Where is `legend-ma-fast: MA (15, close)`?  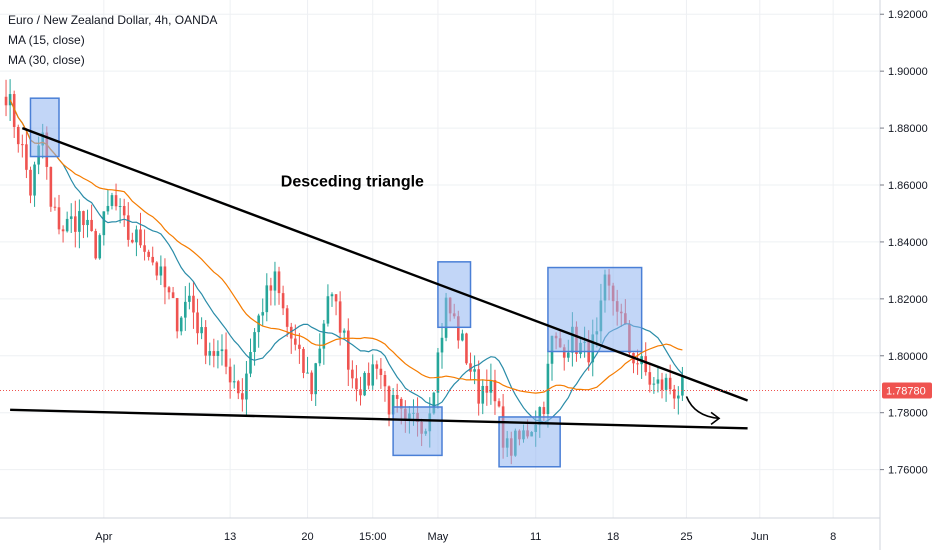
legend-ma-fast: MA (15, close) is located at coordinates (46, 40).